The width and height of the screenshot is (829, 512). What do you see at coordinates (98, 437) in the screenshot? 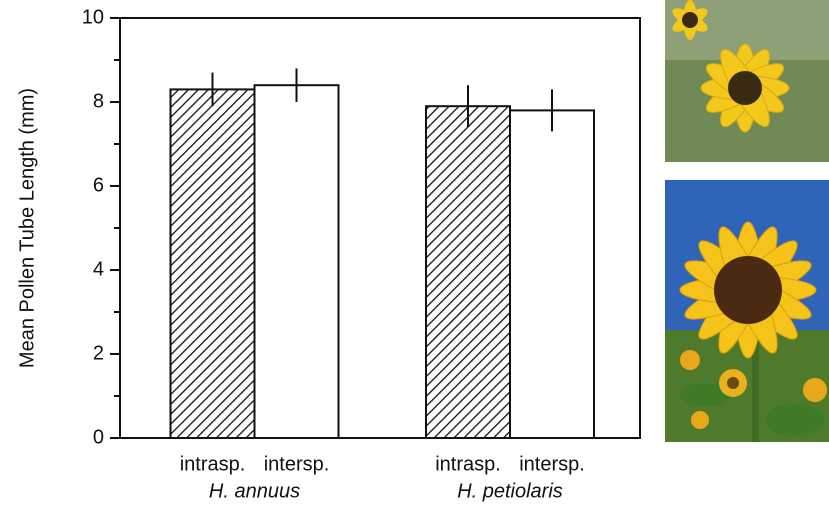
I see `y-tick-label: 0` at bounding box center [98, 437].